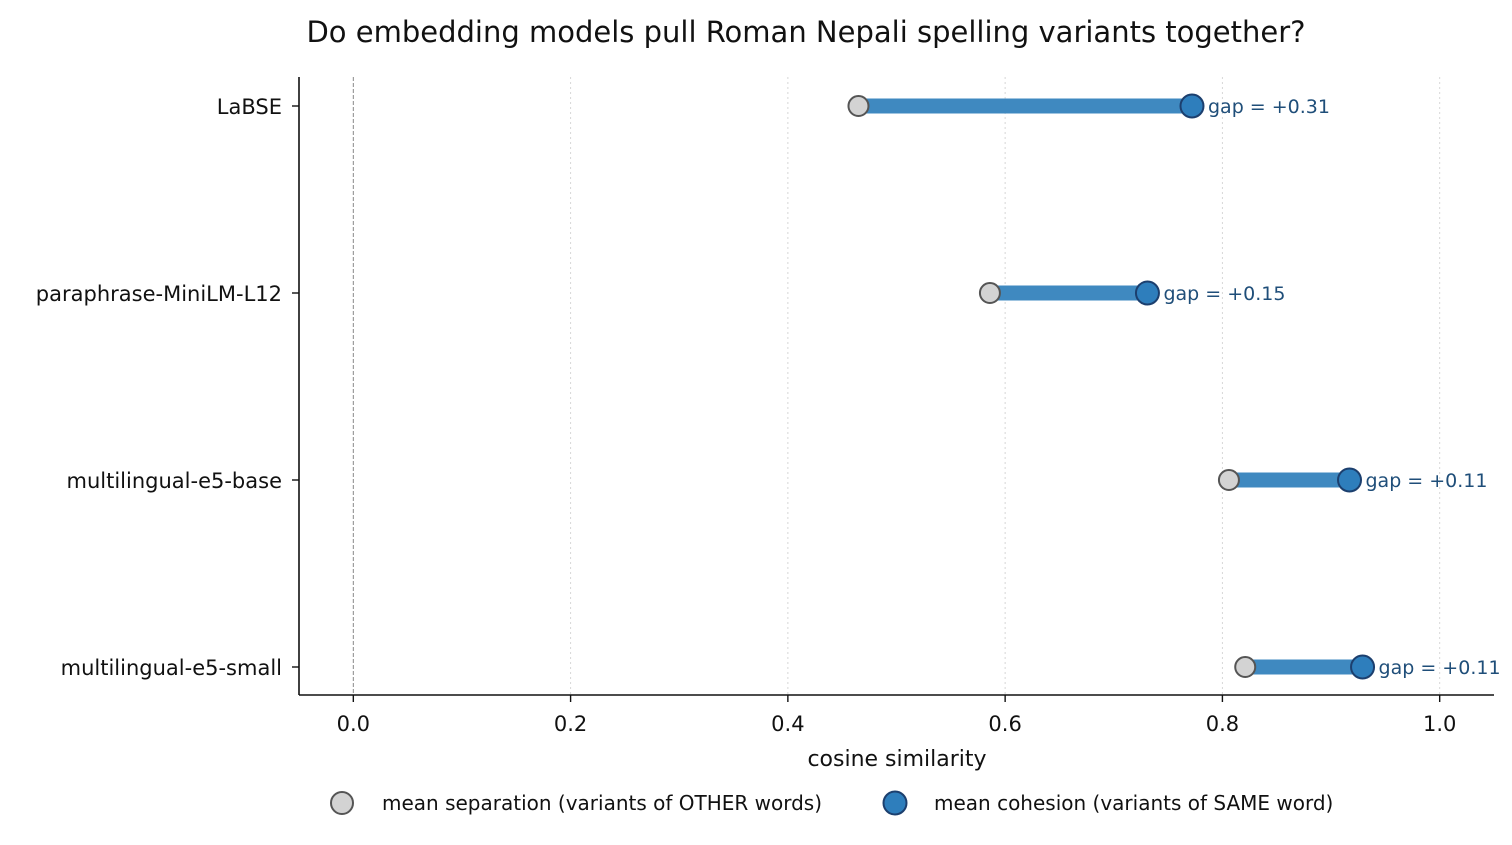 Image resolution: width=1512 pixels, height=845 pixels. What do you see at coordinates (159, 294) in the screenshot?
I see `y-tick-label: paraphrase-MiniLM-L12` at bounding box center [159, 294].